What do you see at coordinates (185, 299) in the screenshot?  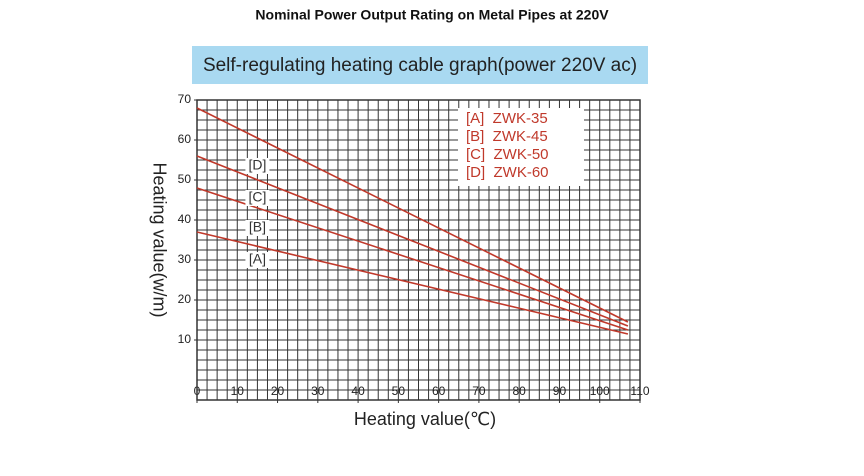 I see `y-tick-label: 20` at bounding box center [185, 299].